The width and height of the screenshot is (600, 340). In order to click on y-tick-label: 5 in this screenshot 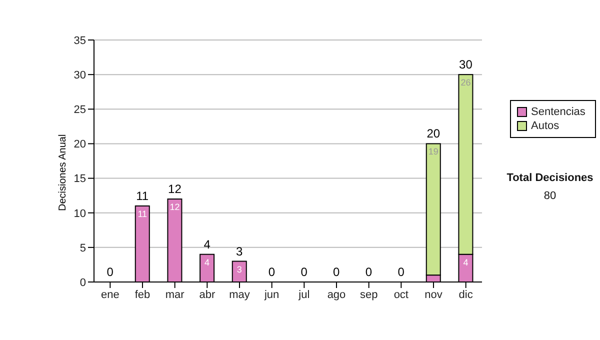, I will do `click(83, 248)`.